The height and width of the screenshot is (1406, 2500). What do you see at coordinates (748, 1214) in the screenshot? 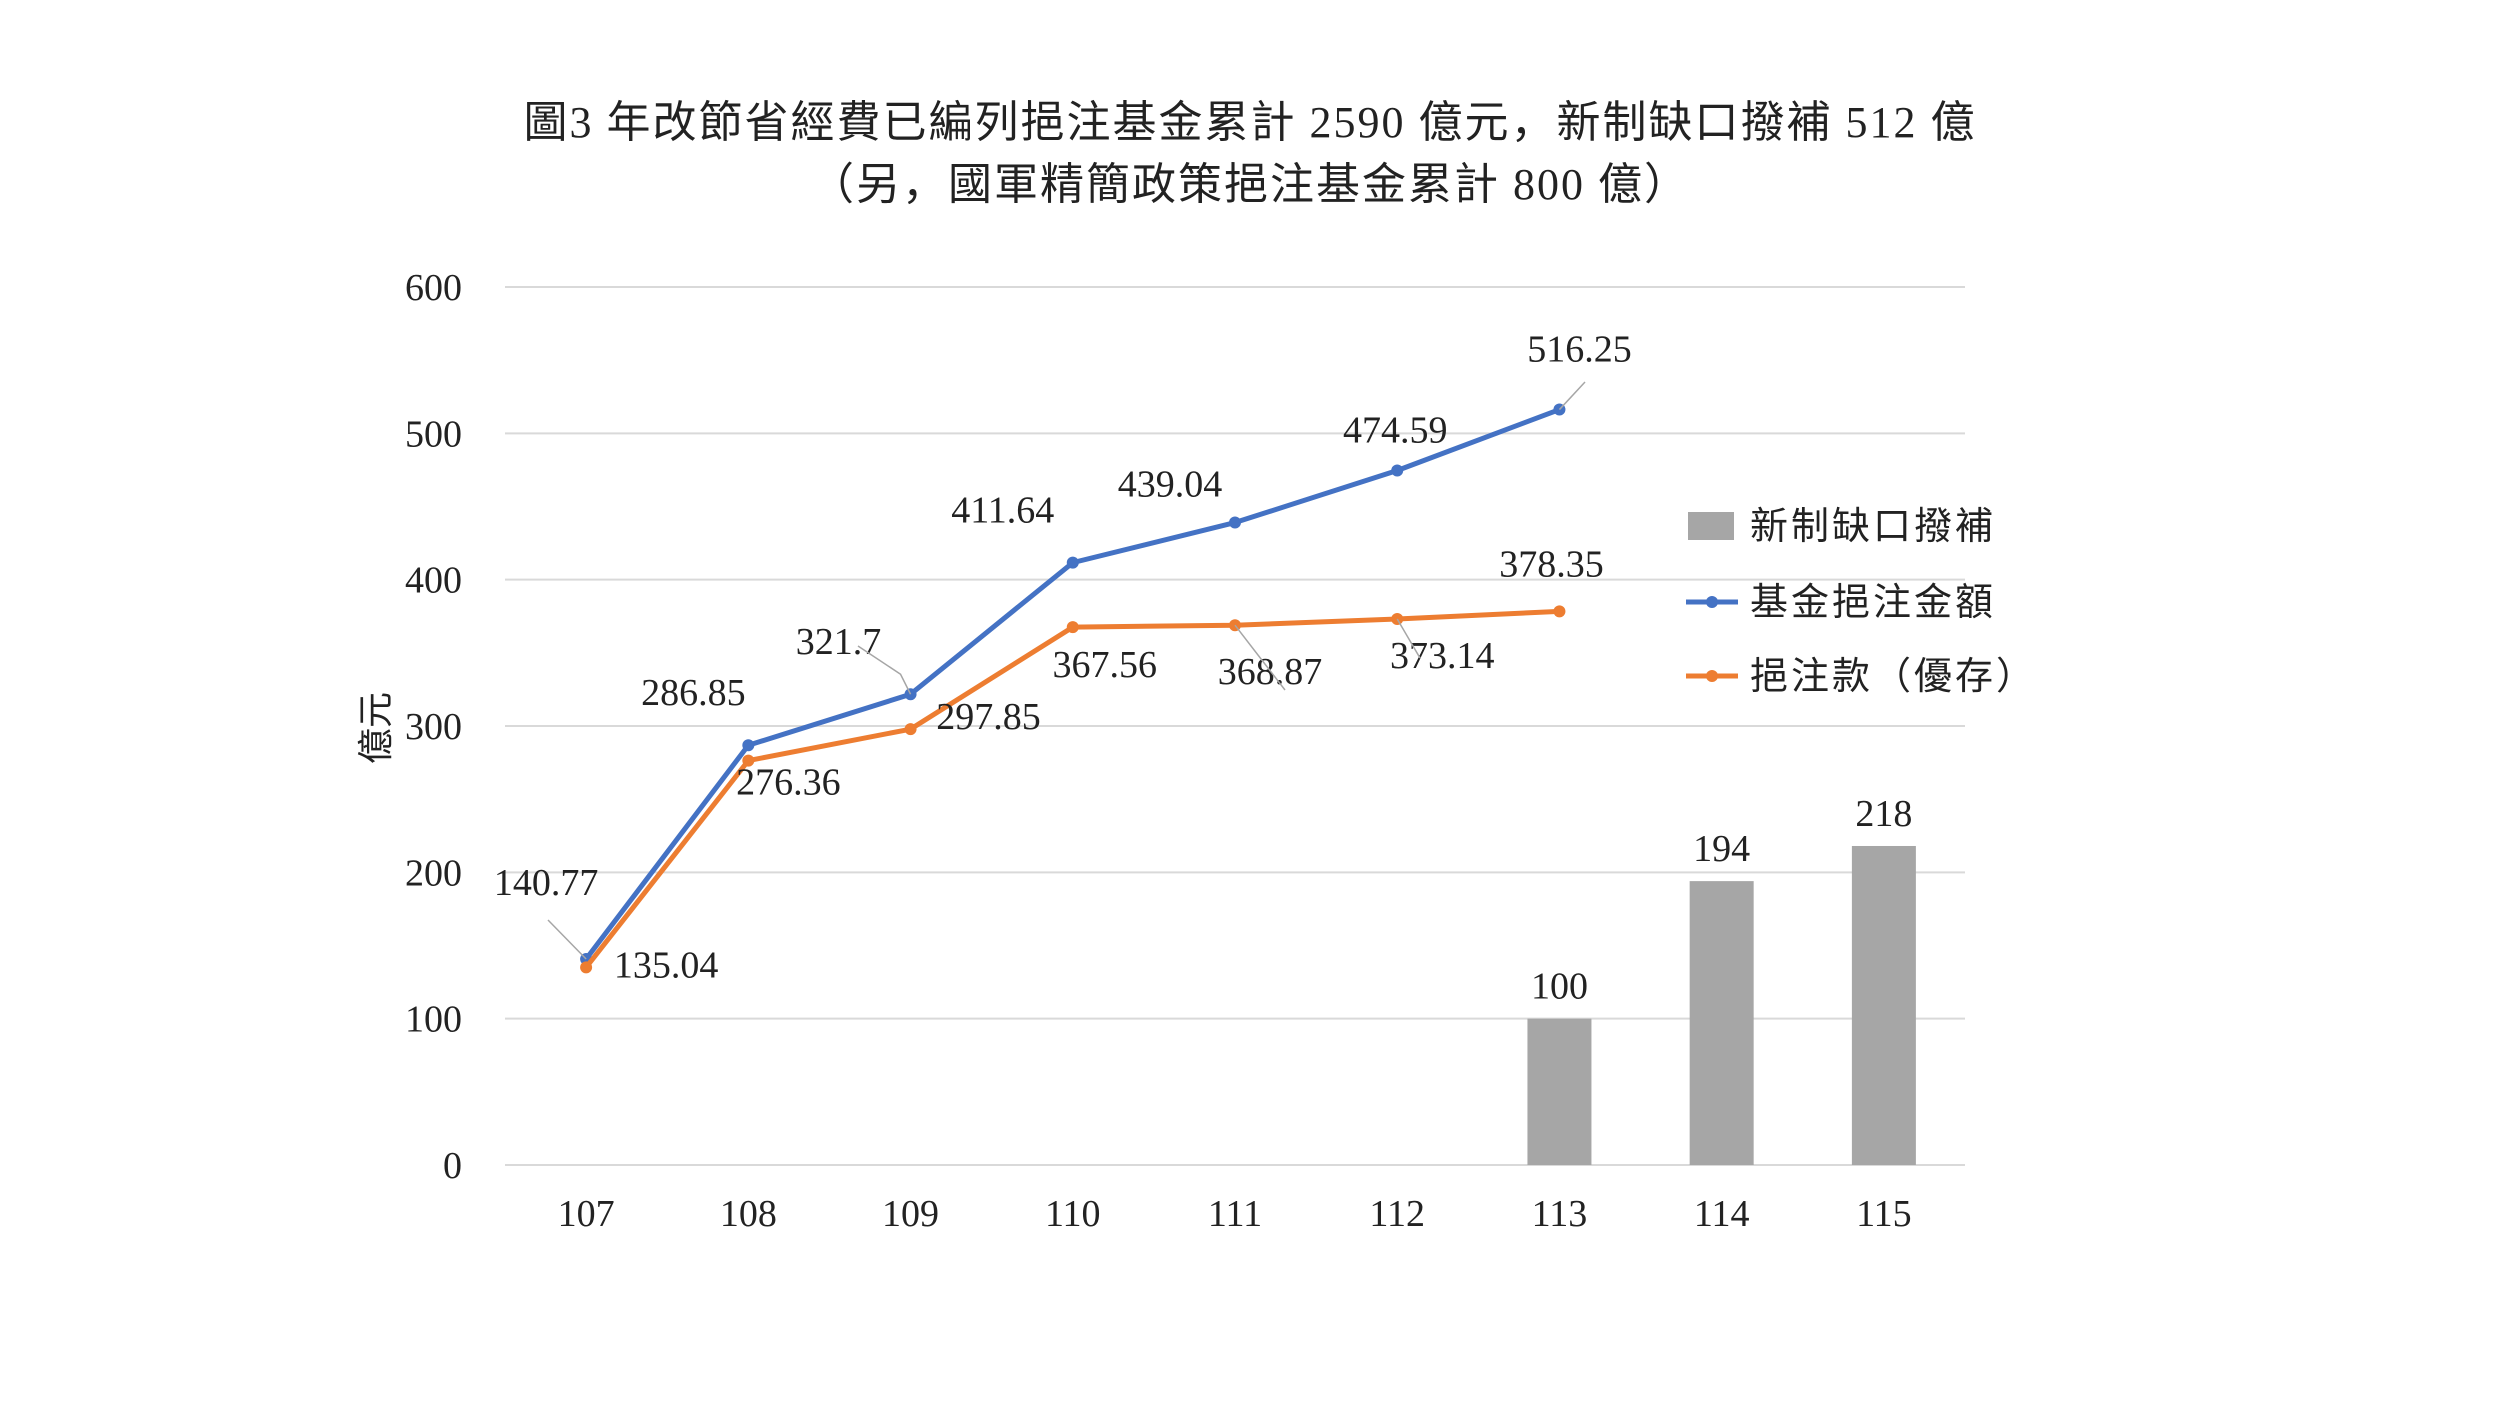
I see `x-tick-label-108: 108` at bounding box center [748, 1214].